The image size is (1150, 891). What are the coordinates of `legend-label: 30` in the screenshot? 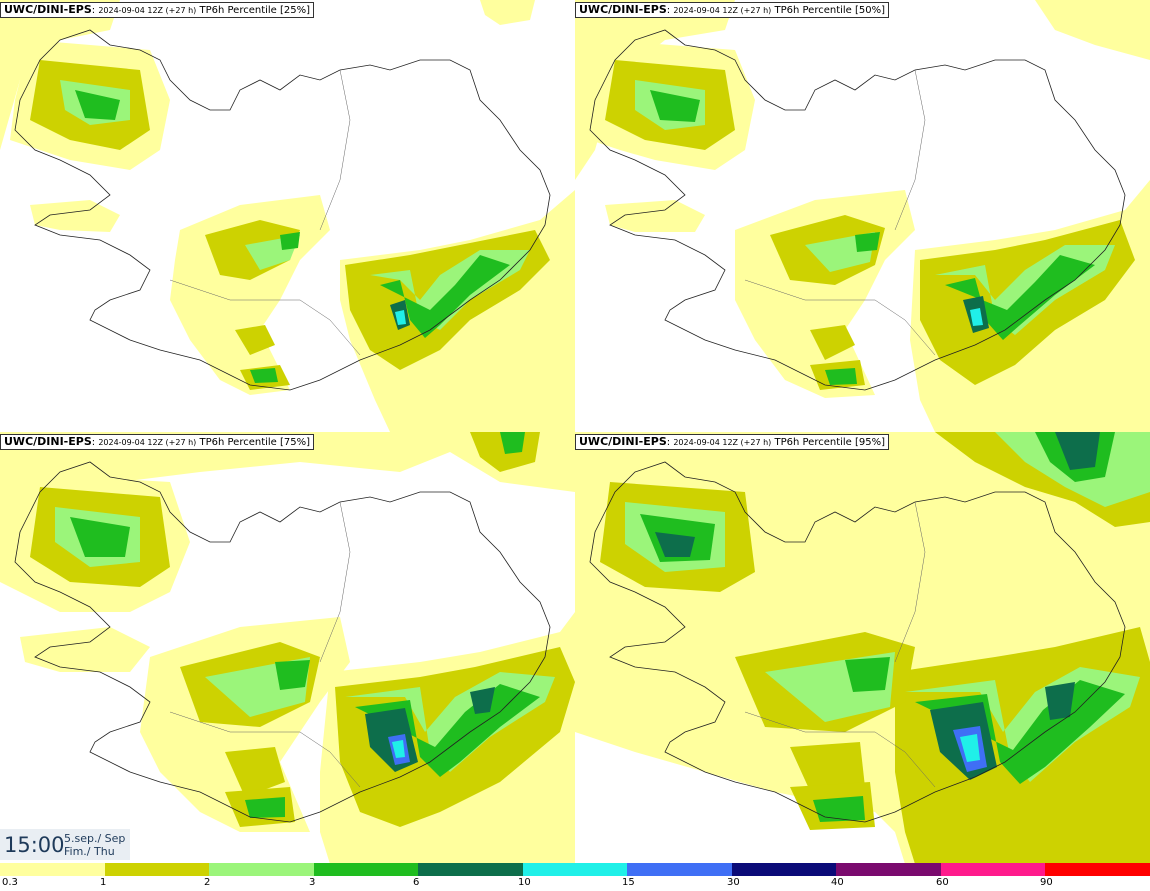 It's located at (733, 882).